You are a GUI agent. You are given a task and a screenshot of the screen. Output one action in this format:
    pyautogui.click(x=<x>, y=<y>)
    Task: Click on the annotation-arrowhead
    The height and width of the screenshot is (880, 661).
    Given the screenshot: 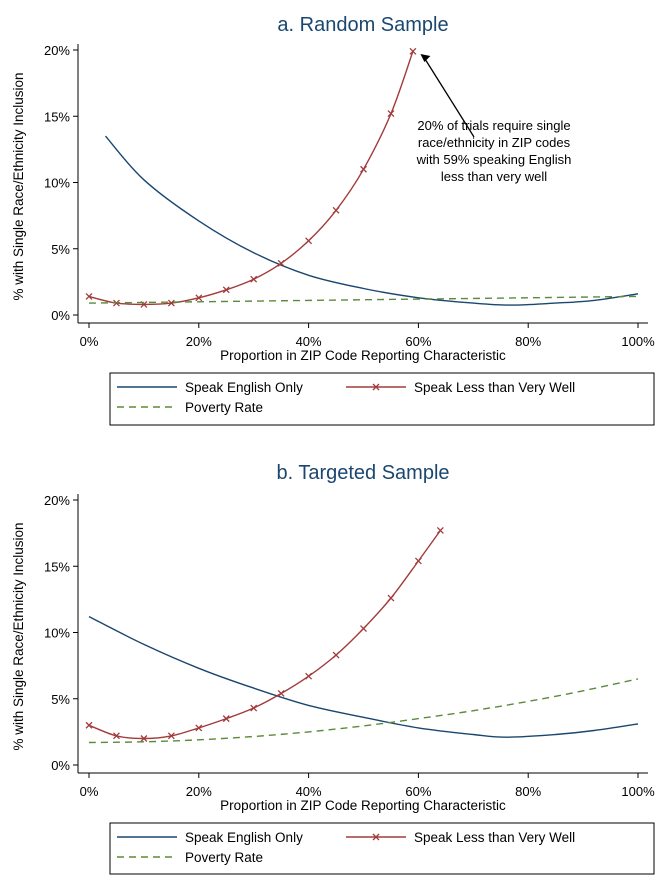 What is the action you would take?
    pyautogui.click(x=425, y=58)
    